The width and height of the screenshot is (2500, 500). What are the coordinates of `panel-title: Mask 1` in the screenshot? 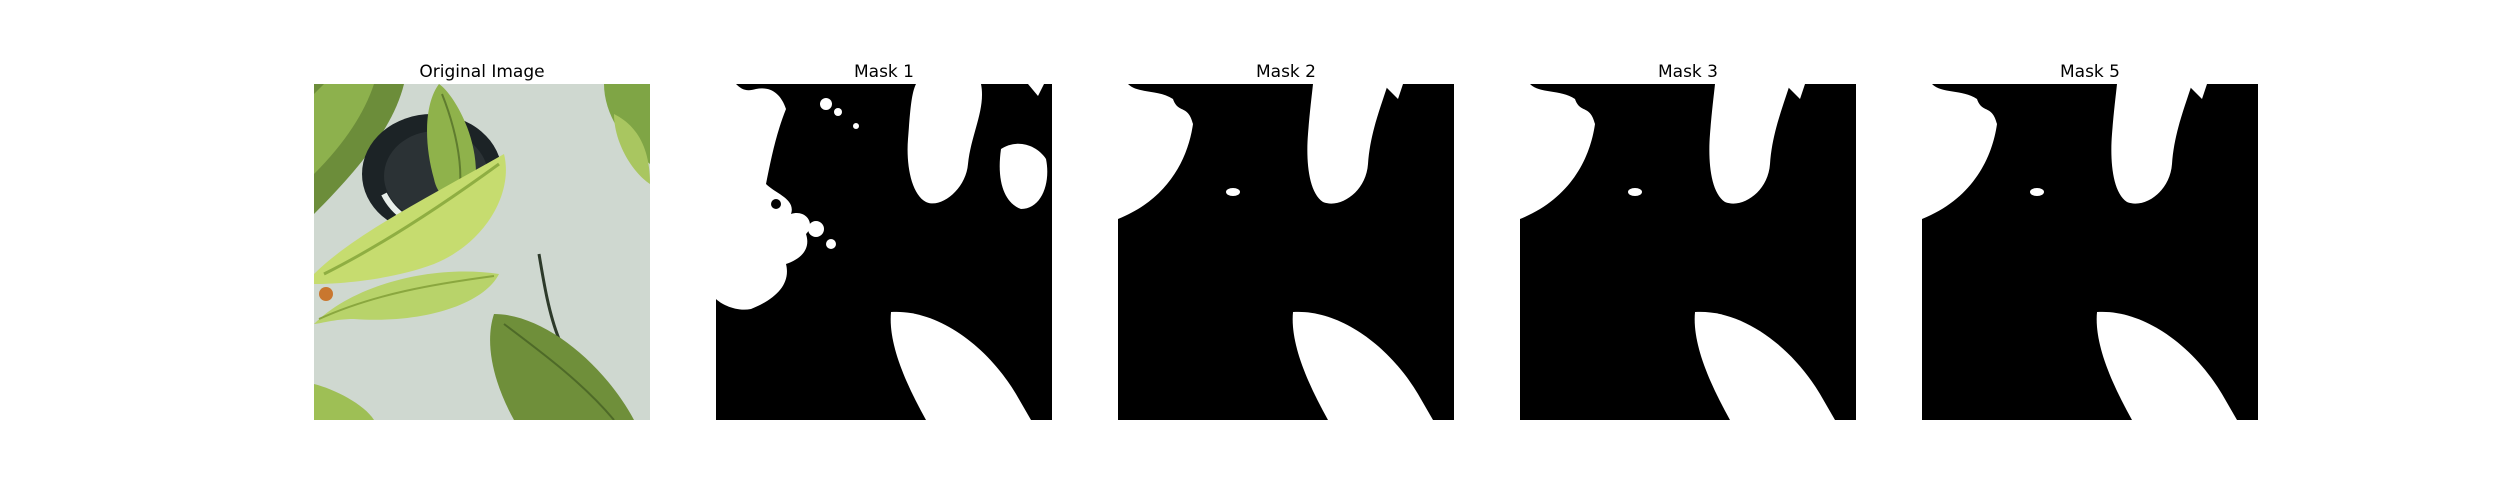 It's located at (884, 72).